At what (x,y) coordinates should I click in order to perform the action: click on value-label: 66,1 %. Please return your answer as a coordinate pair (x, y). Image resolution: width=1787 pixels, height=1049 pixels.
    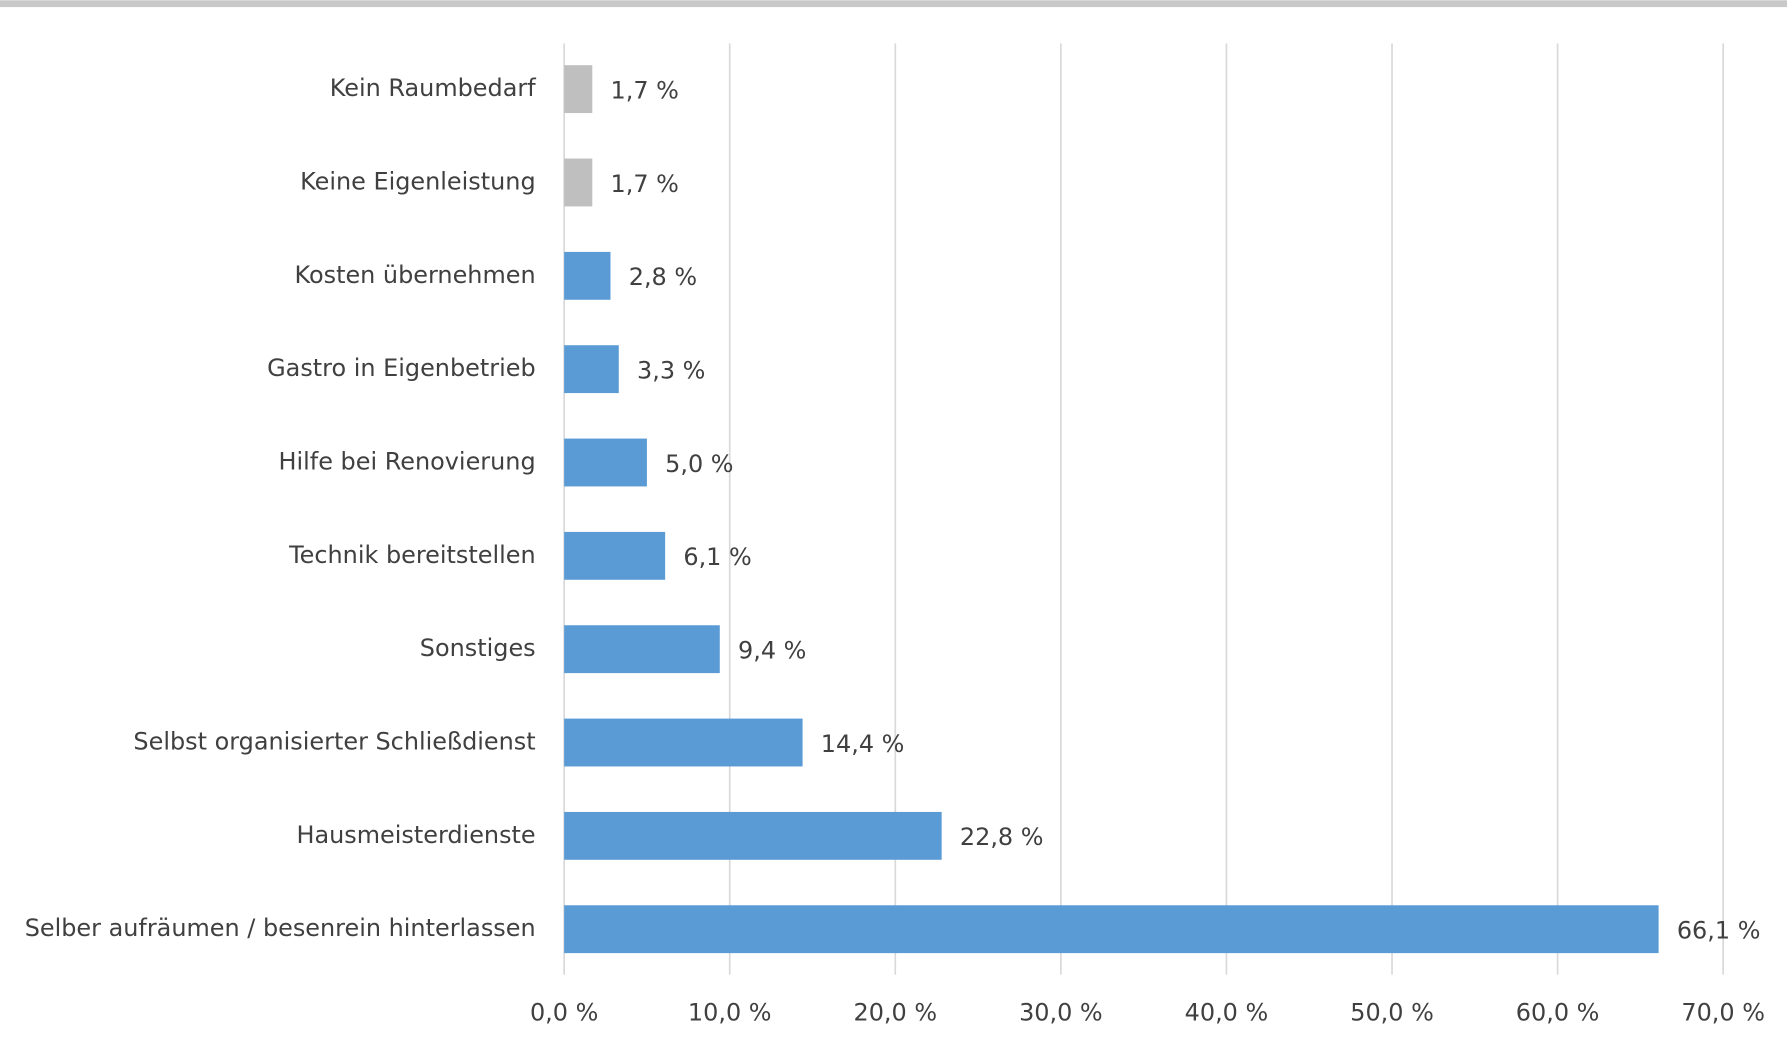
    Looking at the image, I should click on (1719, 930).